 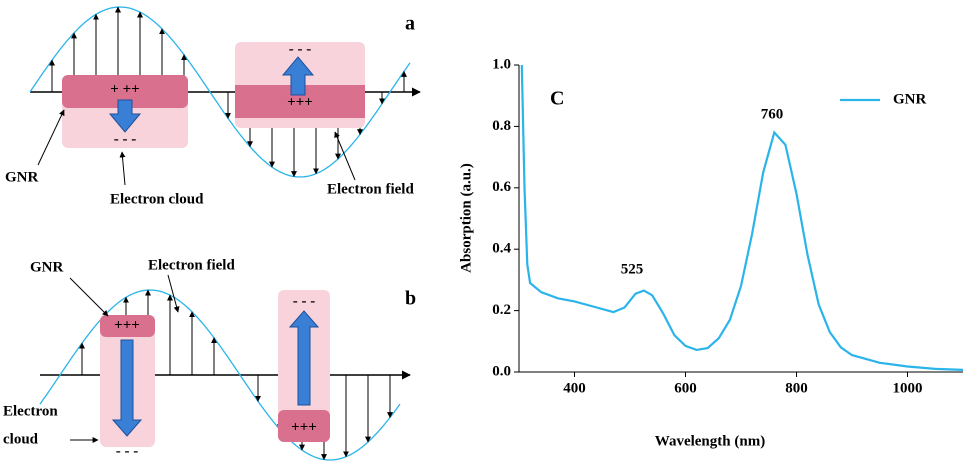 What do you see at coordinates (501, 64) in the screenshot?
I see `y-tick-label: 1.0` at bounding box center [501, 64].